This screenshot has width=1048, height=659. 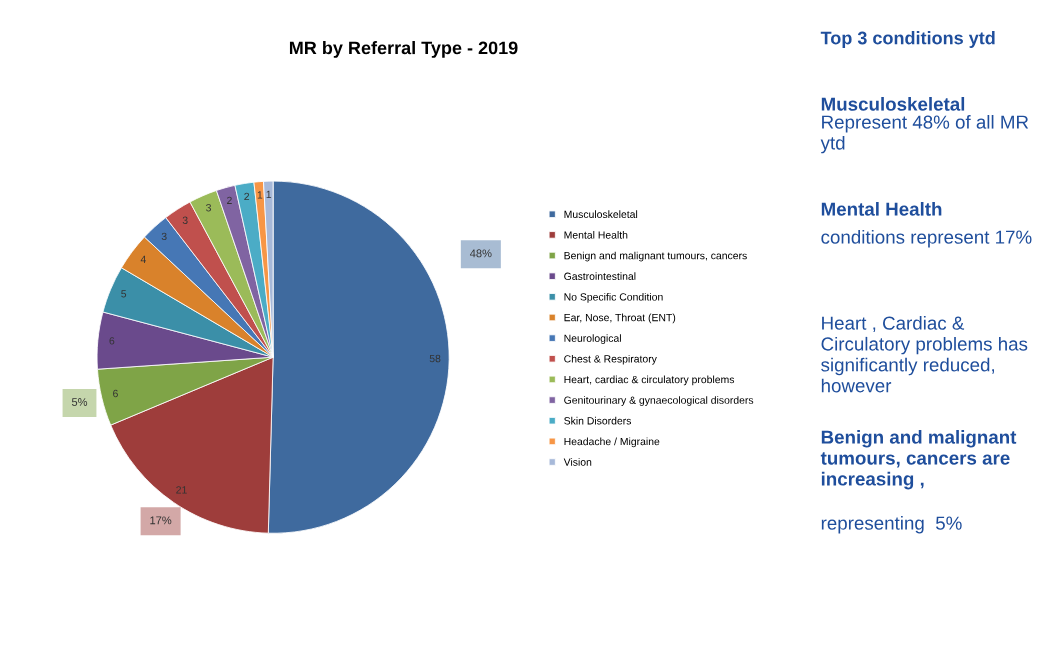 What do you see at coordinates (659, 401) in the screenshot?
I see `legend-label: Genitourinary & gynaecological disorders` at bounding box center [659, 401].